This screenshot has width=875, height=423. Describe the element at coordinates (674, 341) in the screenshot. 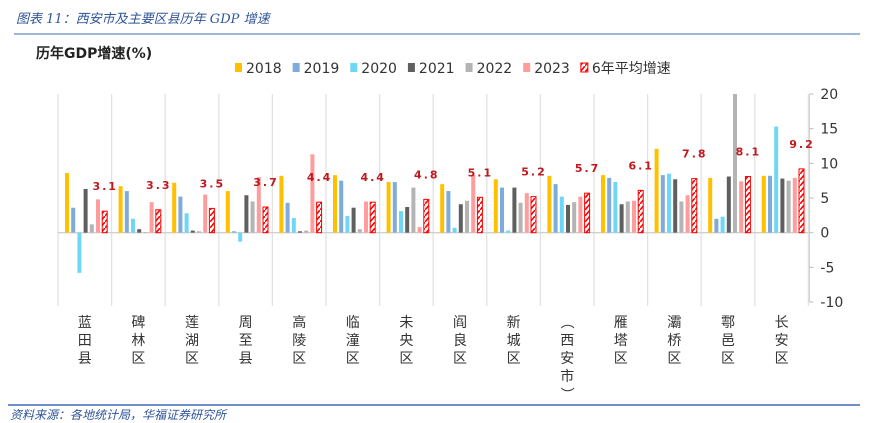

I see `category-label-char: 桥` at that location.